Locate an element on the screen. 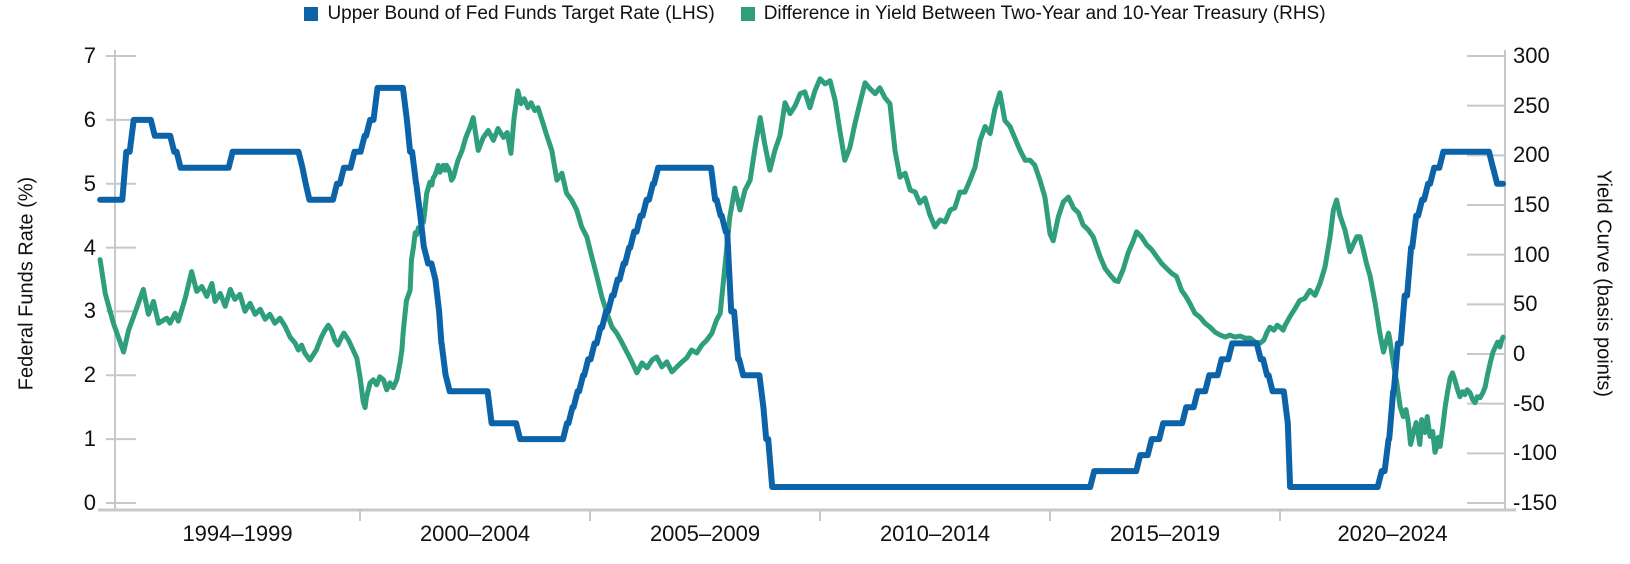  left-tick-label: 1 is located at coordinates (89, 439).